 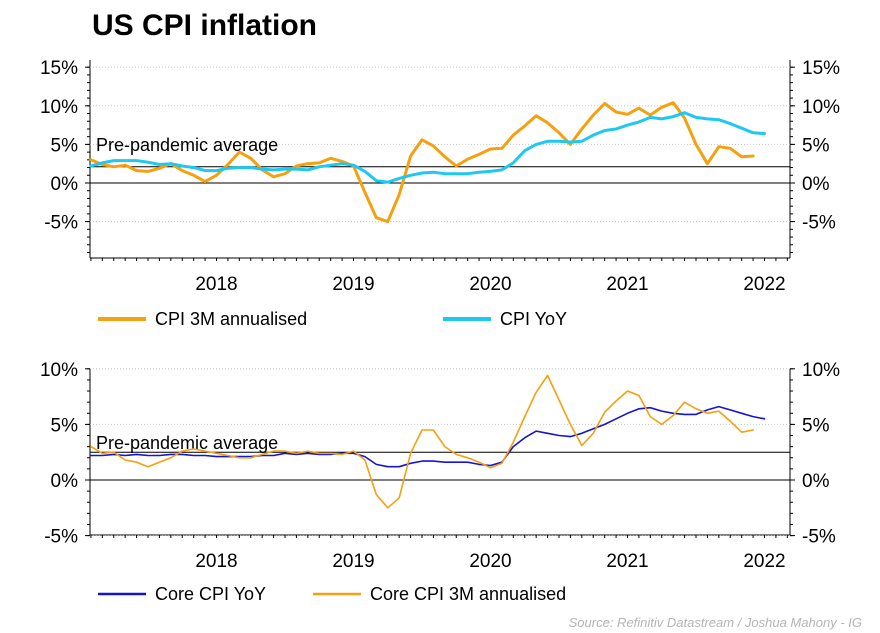 I want to click on legend-label: CPI YoY, so click(x=533, y=319).